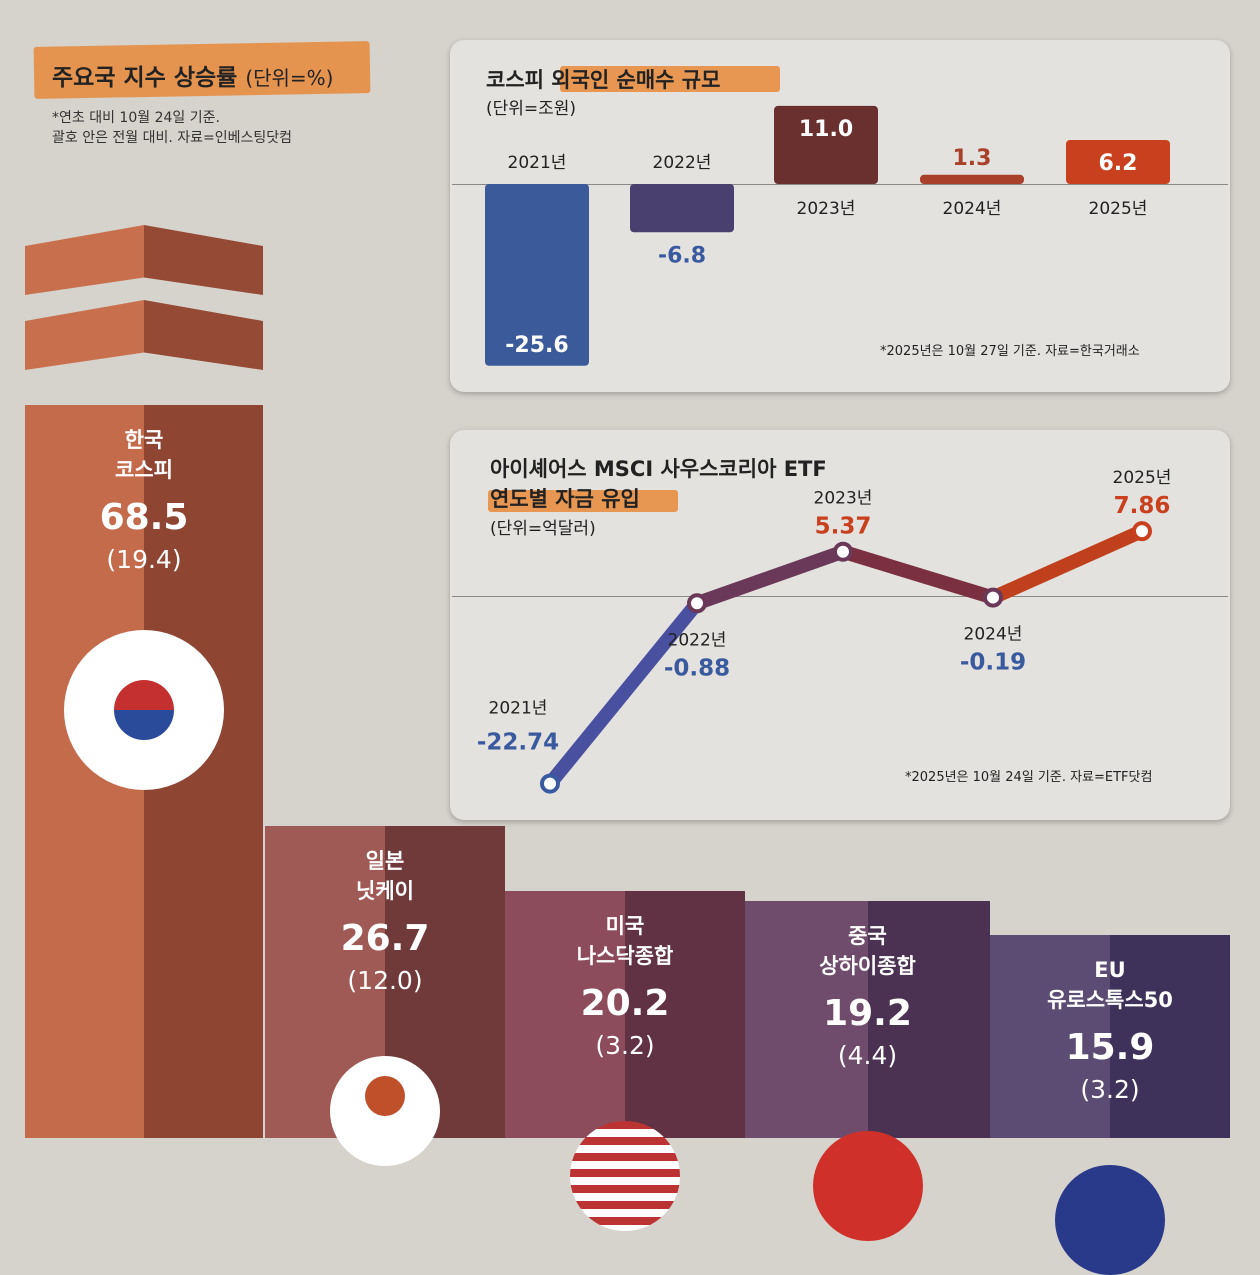 The width and height of the screenshot is (1260, 1275). What do you see at coordinates (682, 163) in the screenshot?
I see `net-buy-year-label: 2022년` at bounding box center [682, 163].